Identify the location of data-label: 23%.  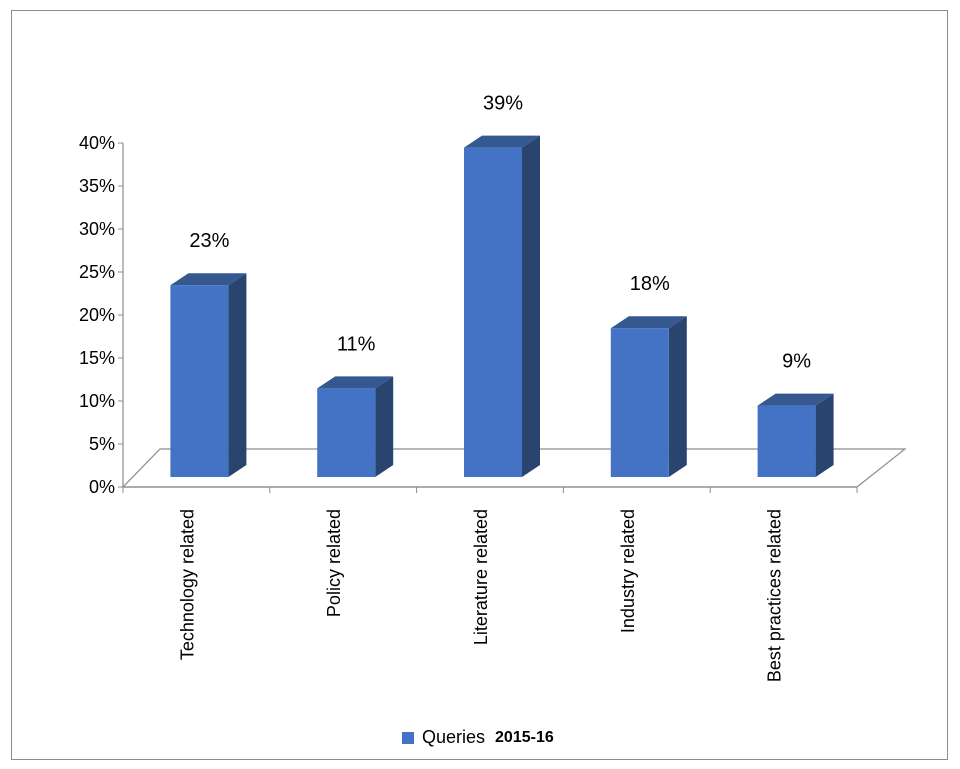
(209, 241).